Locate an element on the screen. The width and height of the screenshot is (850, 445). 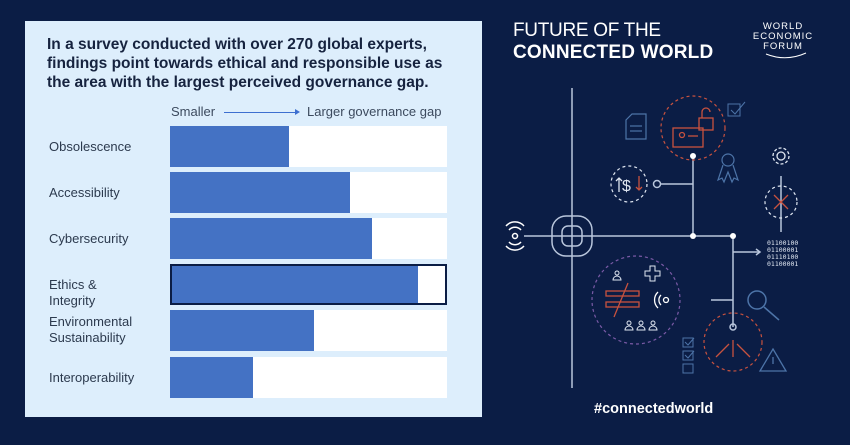
category-label: Obsolescence is located at coordinates (90, 146).